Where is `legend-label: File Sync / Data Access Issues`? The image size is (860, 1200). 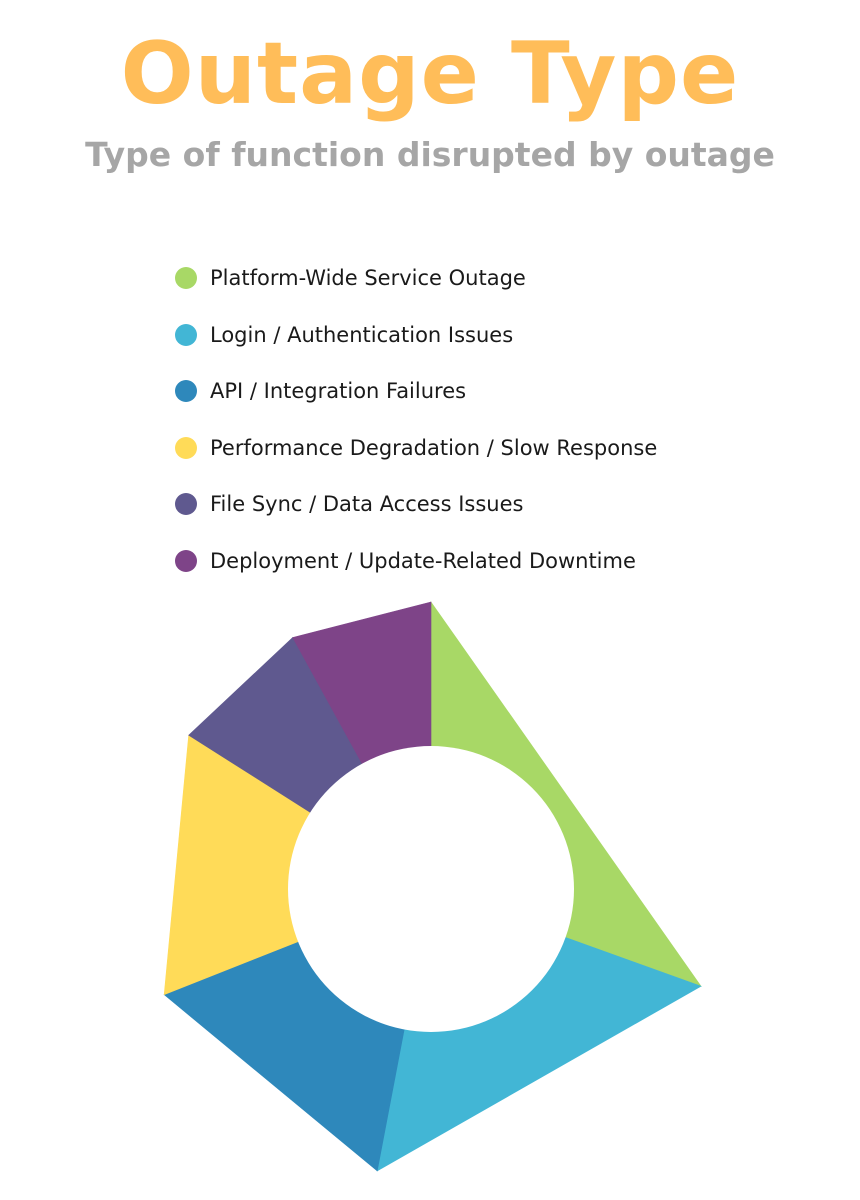
legend-label: File Sync / Data Access Issues is located at coordinates (367, 504).